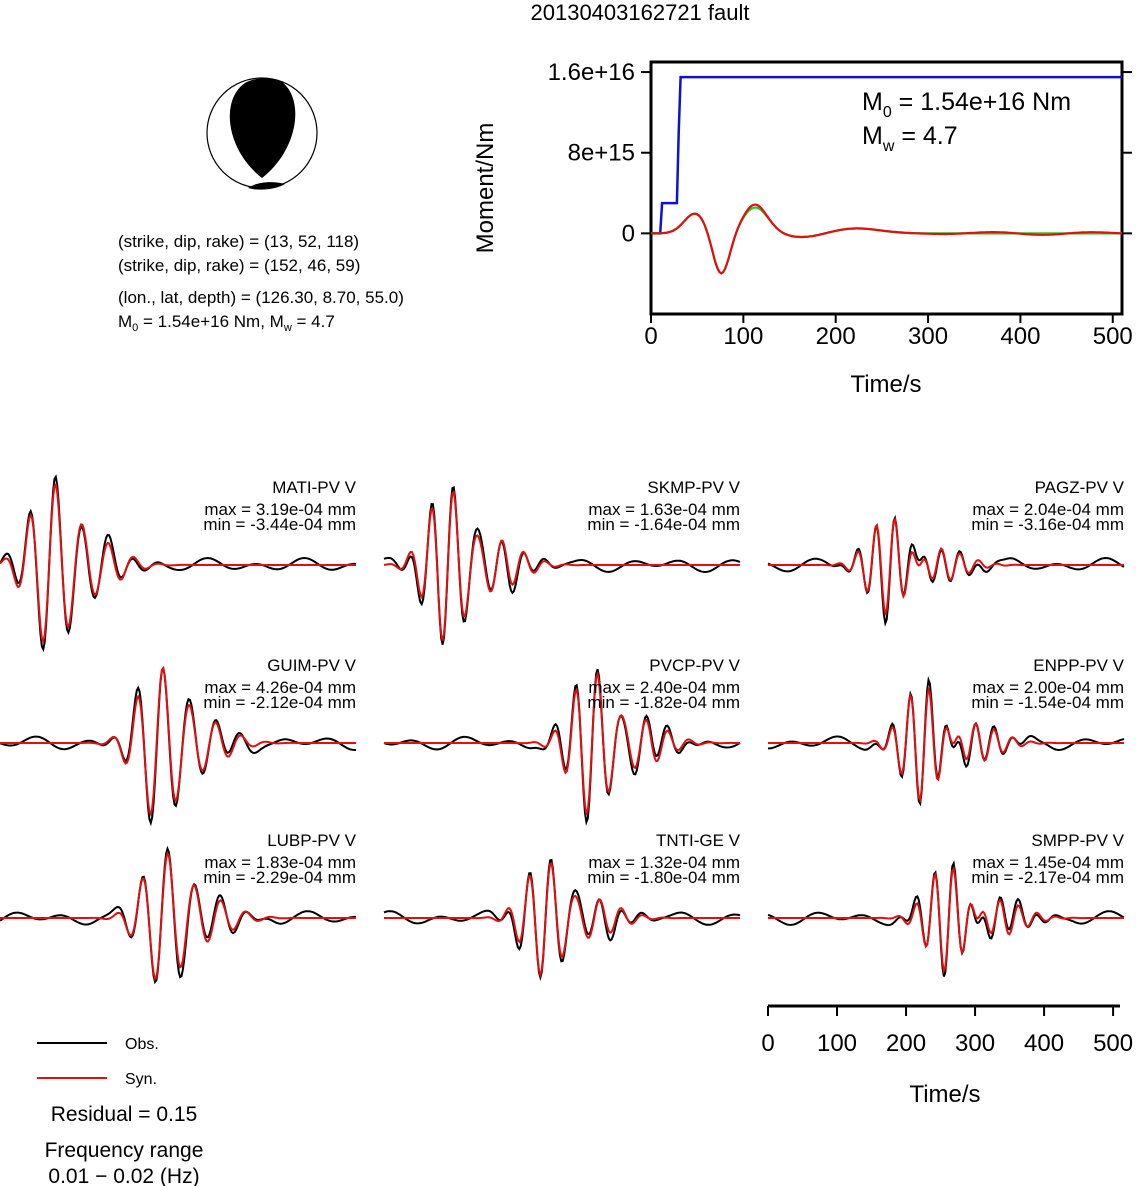 This screenshot has width=1139, height=1186. I want to click on station-name: PAGZ-PV V, so click(1080, 487).